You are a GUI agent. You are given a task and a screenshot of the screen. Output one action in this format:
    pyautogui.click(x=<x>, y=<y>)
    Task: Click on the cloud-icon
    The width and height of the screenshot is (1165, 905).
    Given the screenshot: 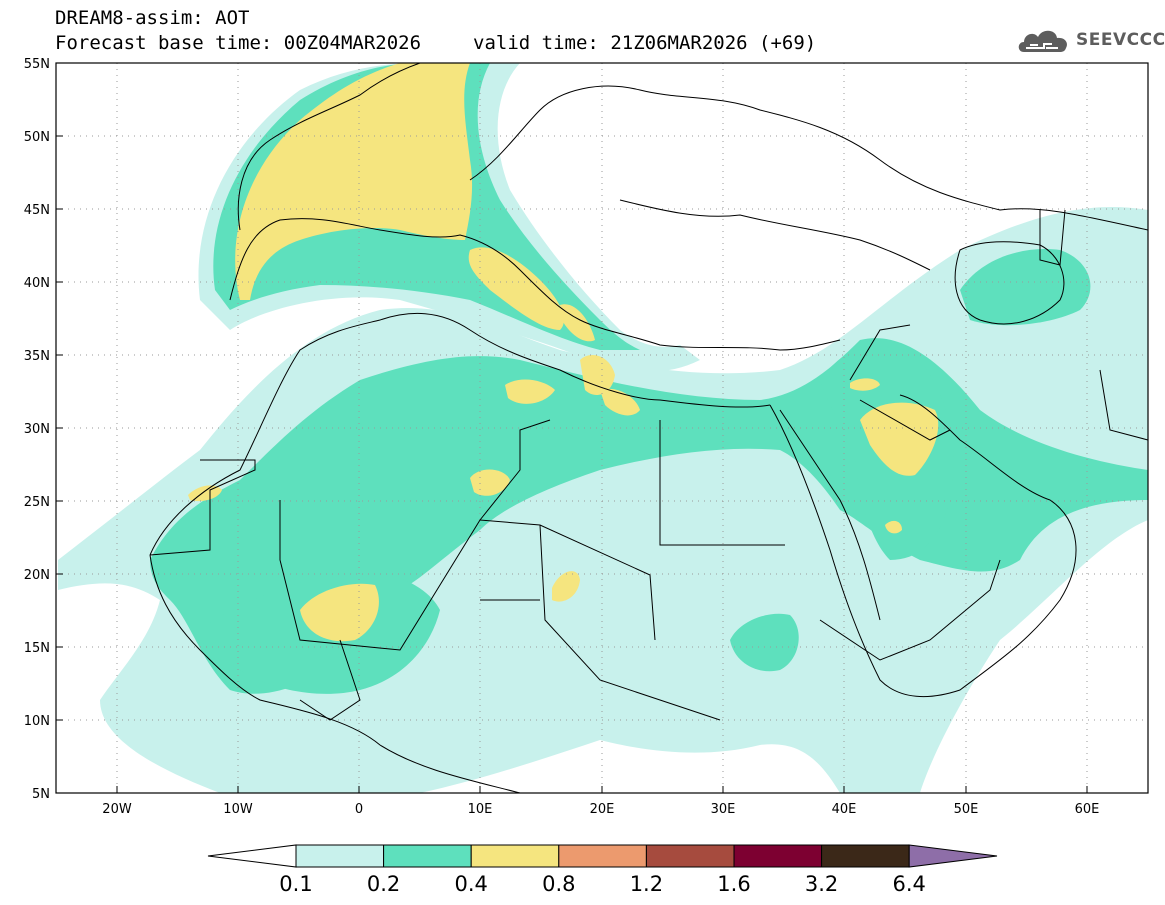 What is the action you would take?
    pyautogui.click(x=1042, y=41)
    